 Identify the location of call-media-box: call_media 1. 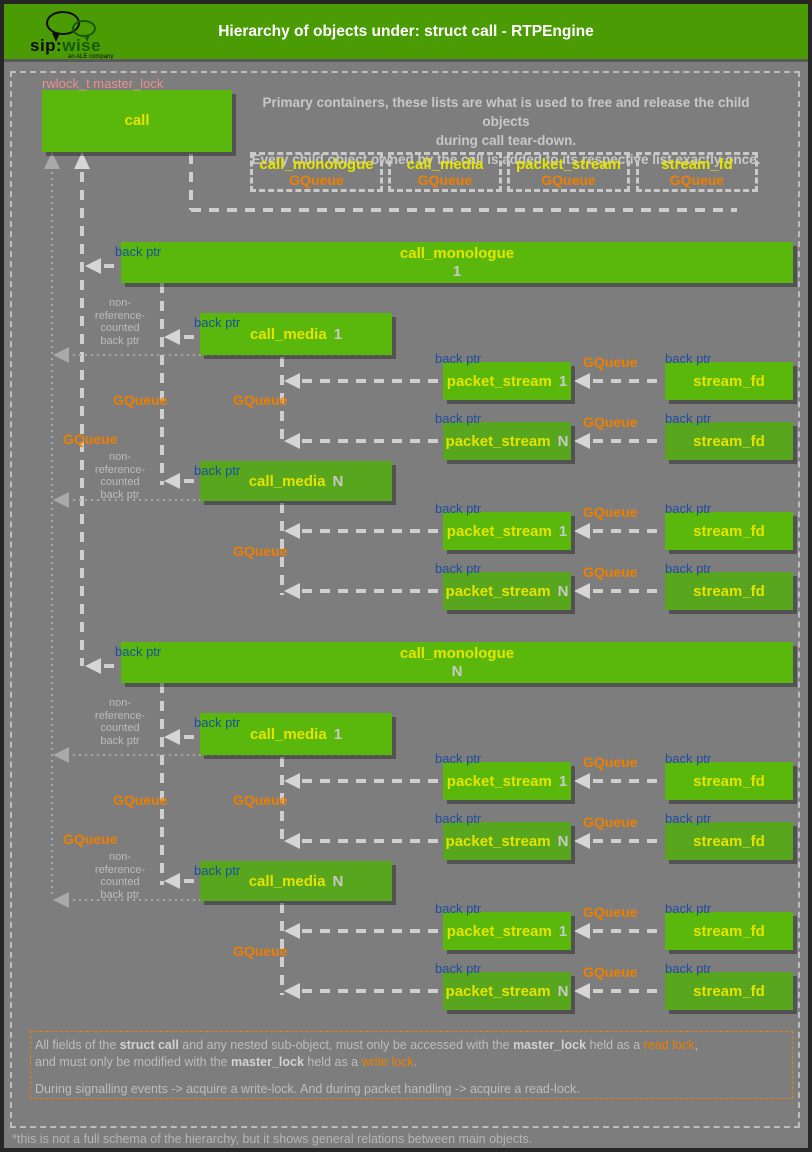
(296, 734).